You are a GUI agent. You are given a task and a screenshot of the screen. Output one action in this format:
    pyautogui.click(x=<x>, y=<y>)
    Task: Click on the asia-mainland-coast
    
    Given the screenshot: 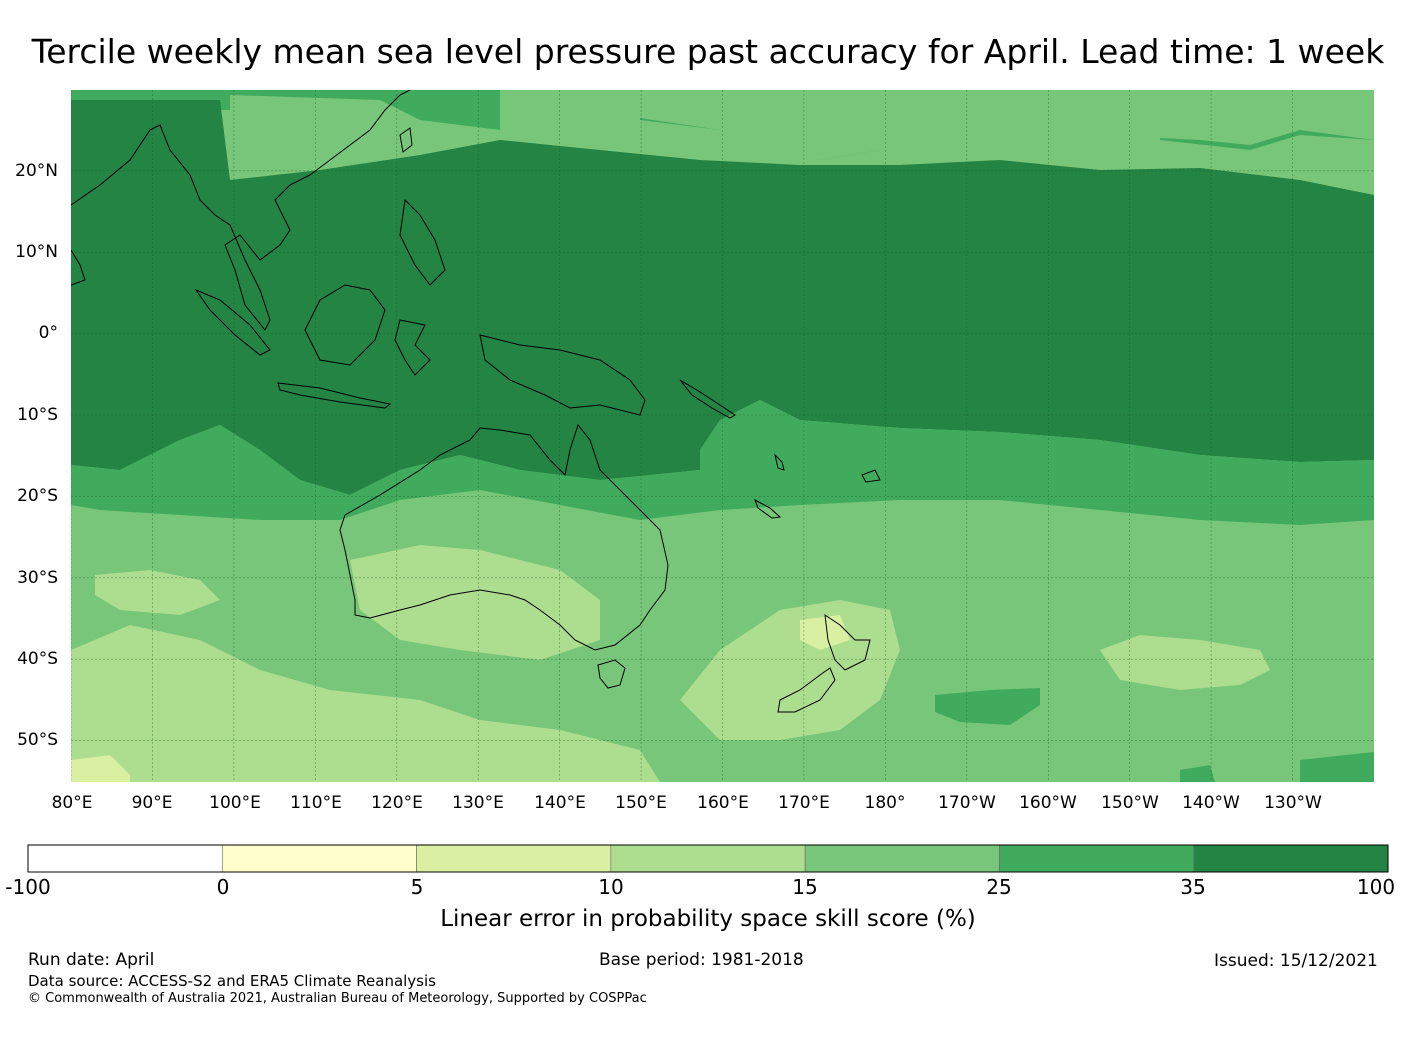 What is the action you would take?
    pyautogui.click(x=241, y=210)
    